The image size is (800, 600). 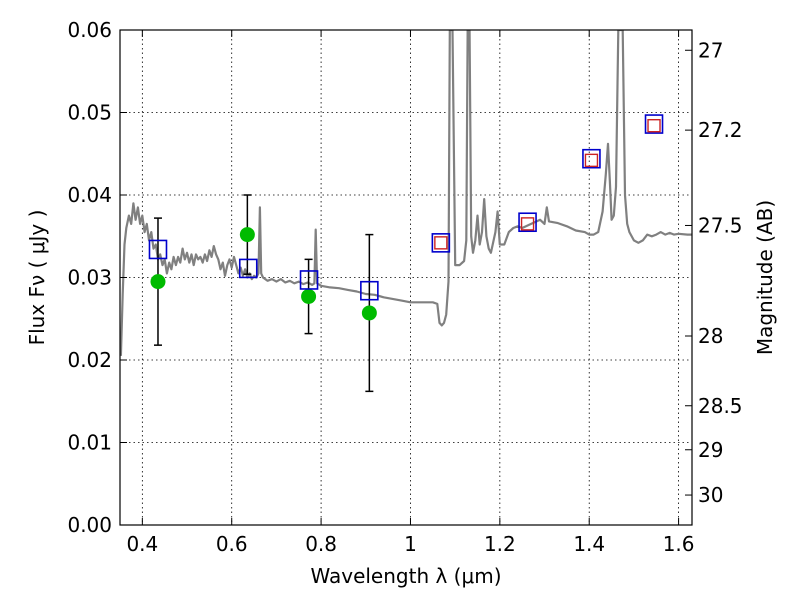 What do you see at coordinates (89, 113) in the screenshot?
I see `y-tick-label: 0.05` at bounding box center [89, 113].